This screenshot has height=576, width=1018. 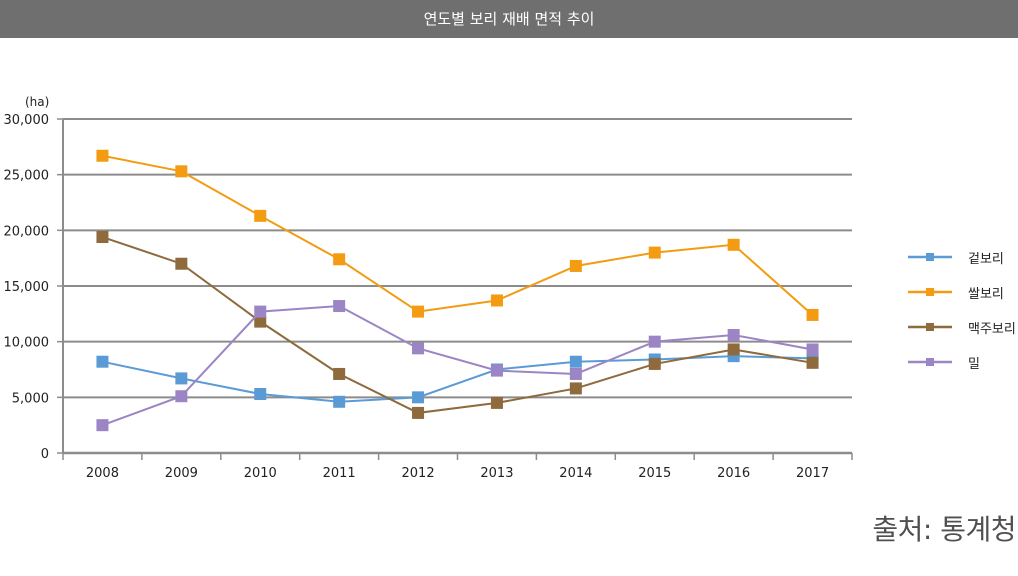 I want to click on x-tick-label: 2011, so click(x=339, y=473).